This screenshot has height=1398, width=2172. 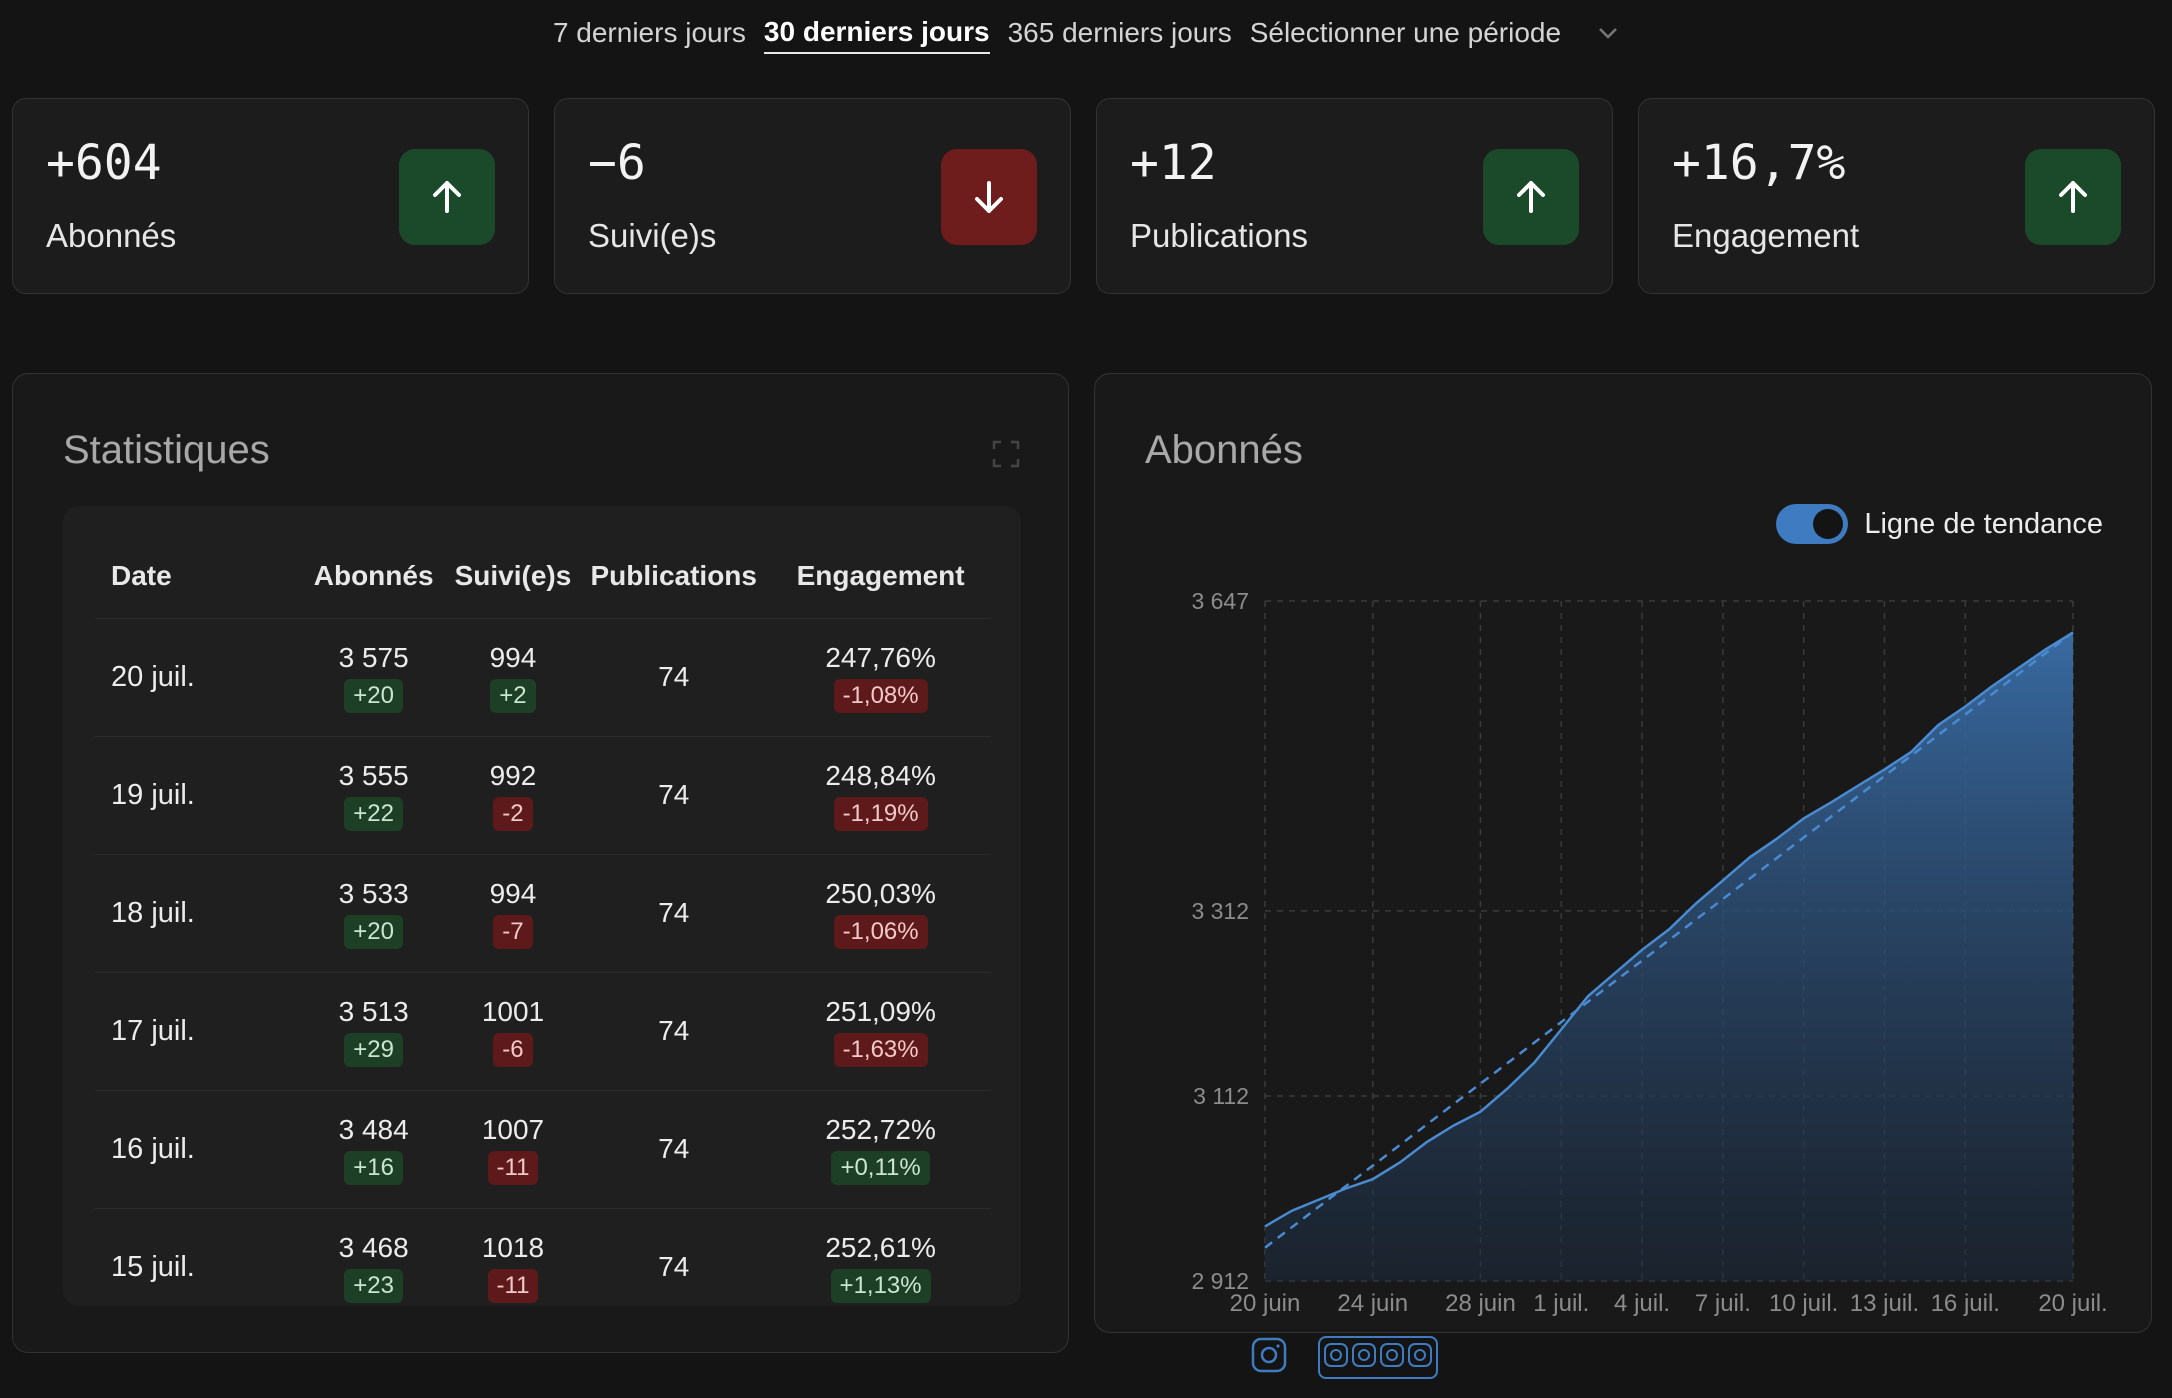 What do you see at coordinates (373, 795) in the screenshot?
I see `cell-followers: 3 555 +22` at bounding box center [373, 795].